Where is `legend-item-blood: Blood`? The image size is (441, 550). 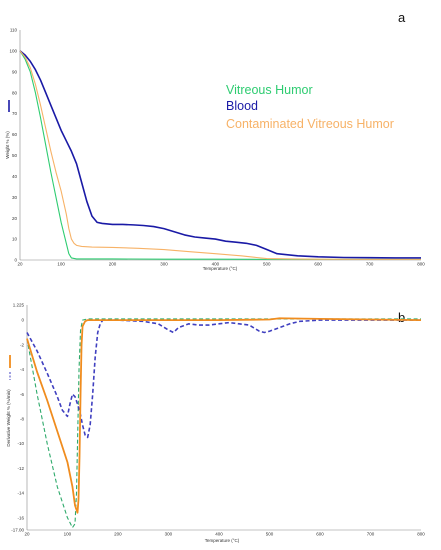 legend-item-blood: Blood is located at coordinates (242, 106).